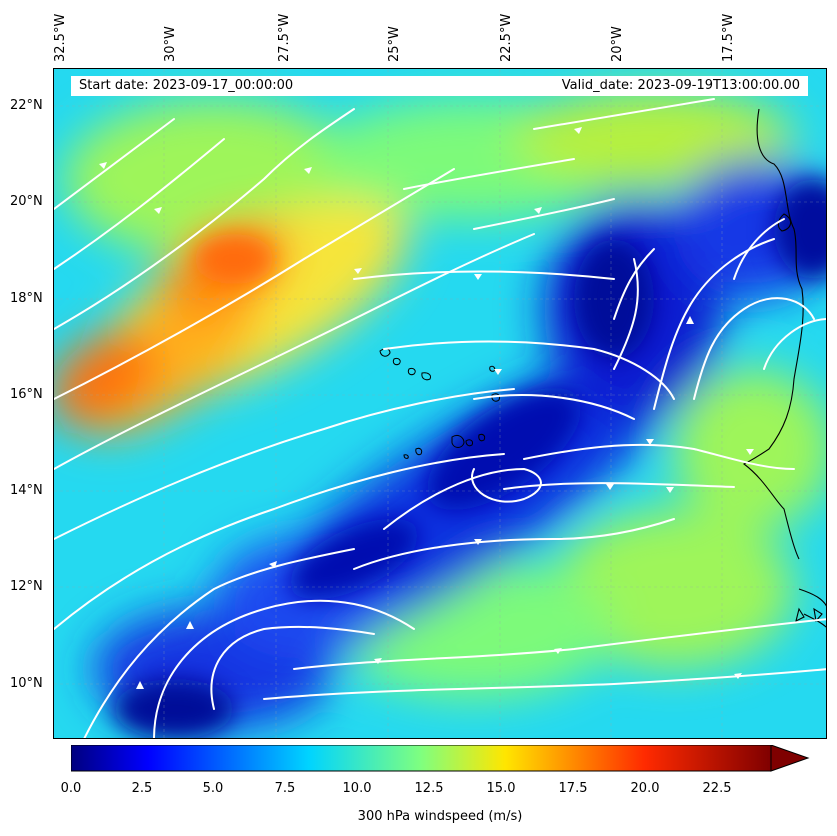 The width and height of the screenshot is (837, 836). Describe the element at coordinates (26, 201) in the screenshot. I see `lat-label-20n: 20°N` at that location.